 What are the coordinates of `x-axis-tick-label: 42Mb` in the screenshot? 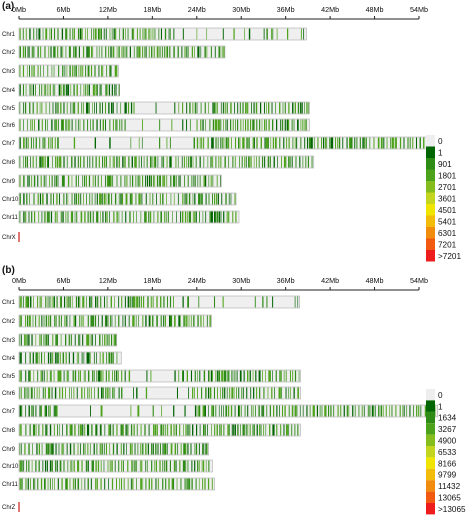 It's located at (330, 280).